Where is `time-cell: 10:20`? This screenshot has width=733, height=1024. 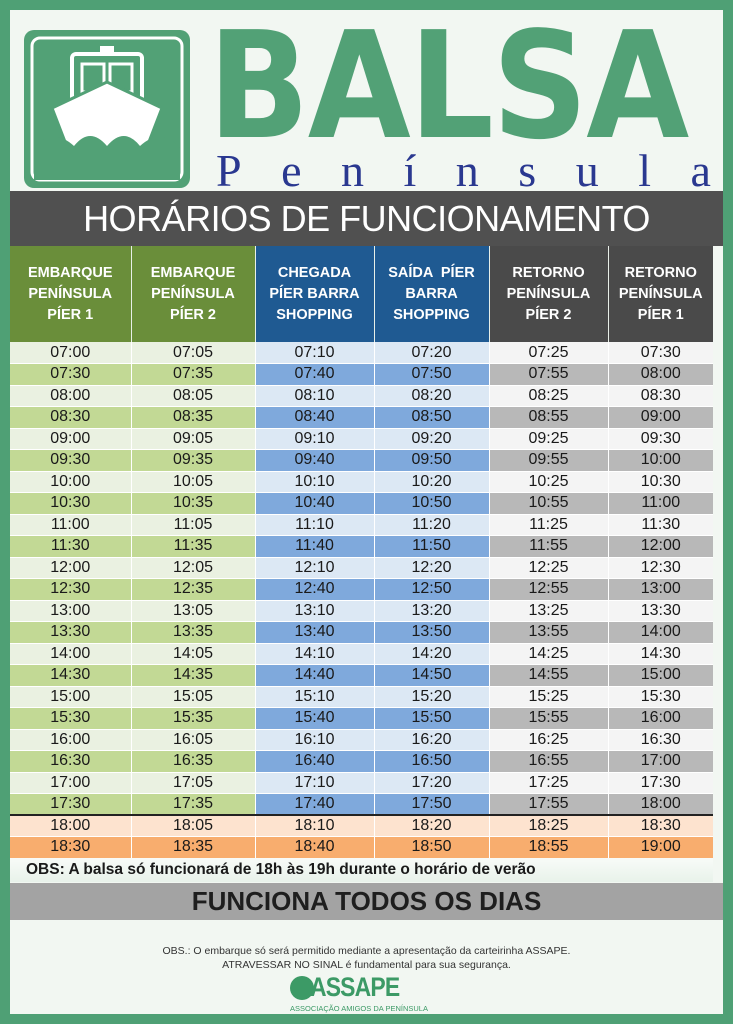 time-cell: 10:20 is located at coordinates (432, 482).